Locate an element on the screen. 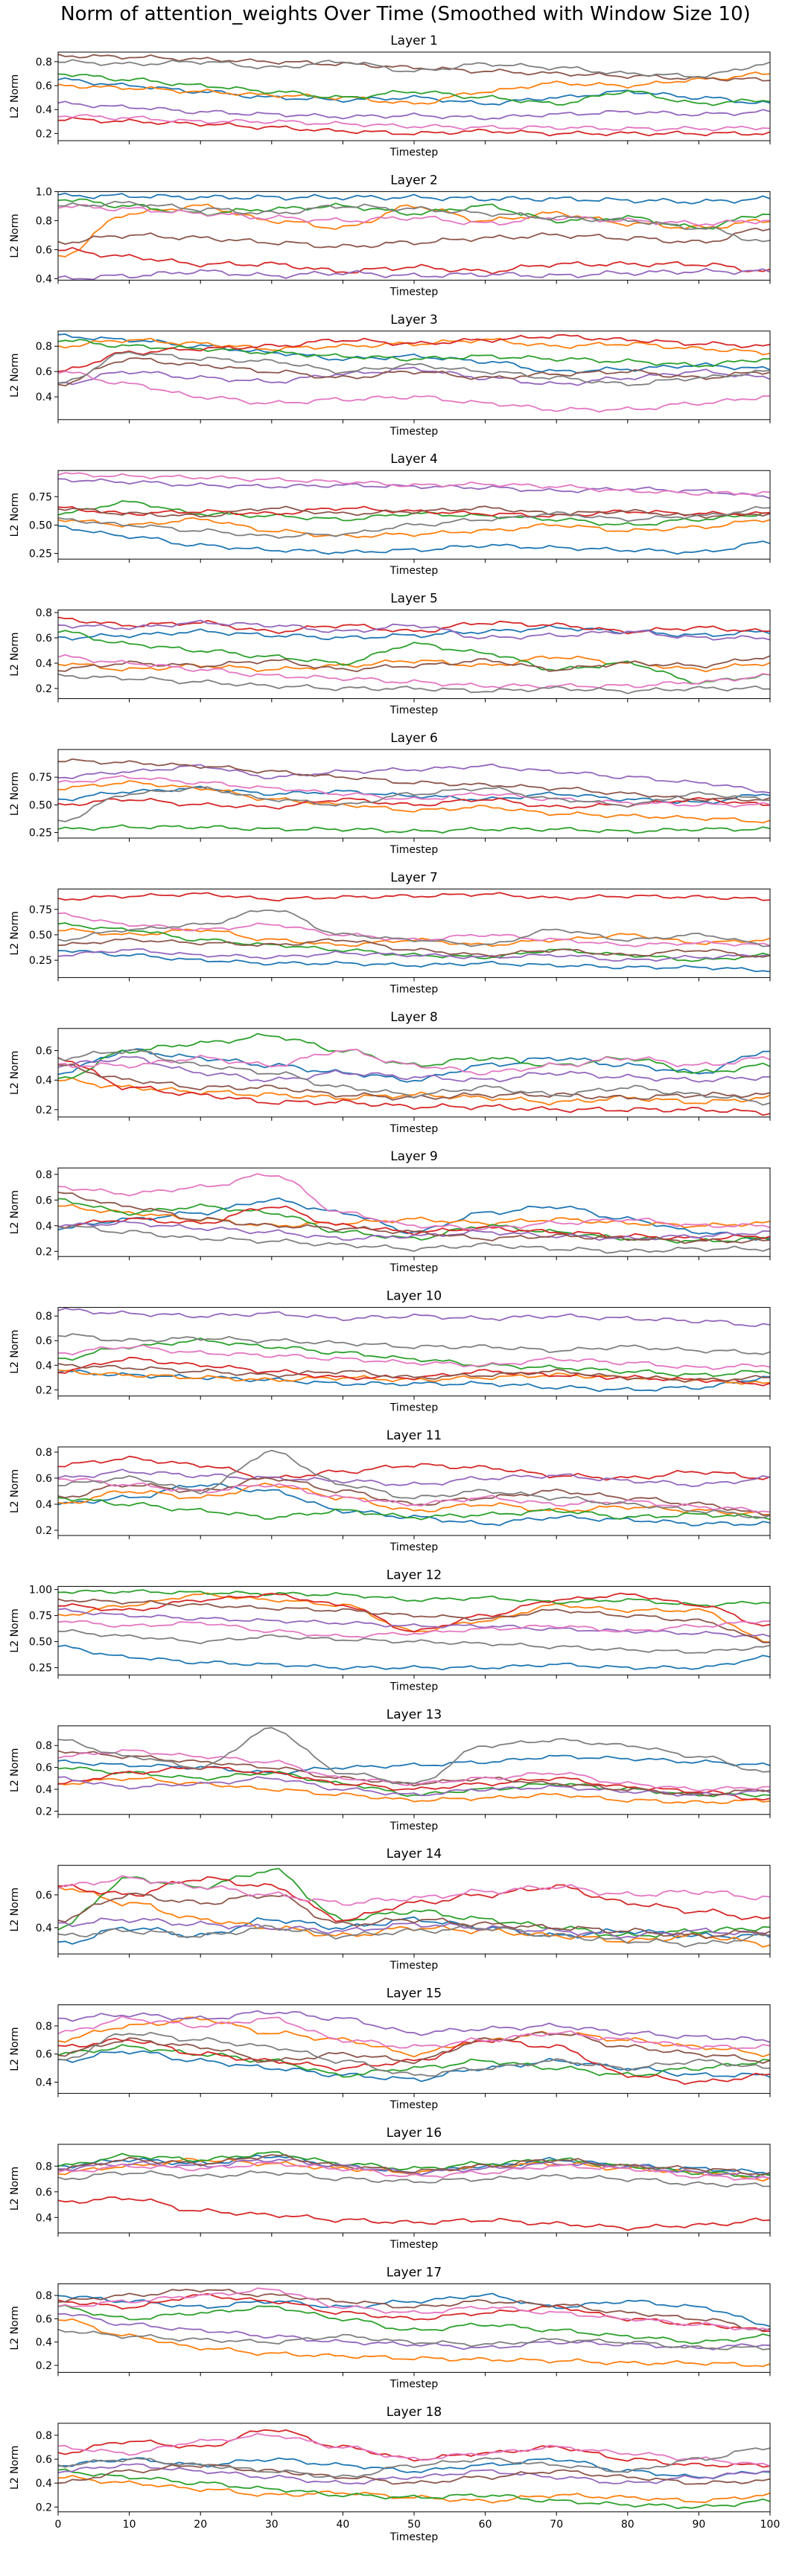 The height and width of the screenshot is (2576, 811). subplot-layer-9: Layer 9 0.2 0.4 0.6 0.8 L2 Norm Timestep is located at coordinates (390, 1211).